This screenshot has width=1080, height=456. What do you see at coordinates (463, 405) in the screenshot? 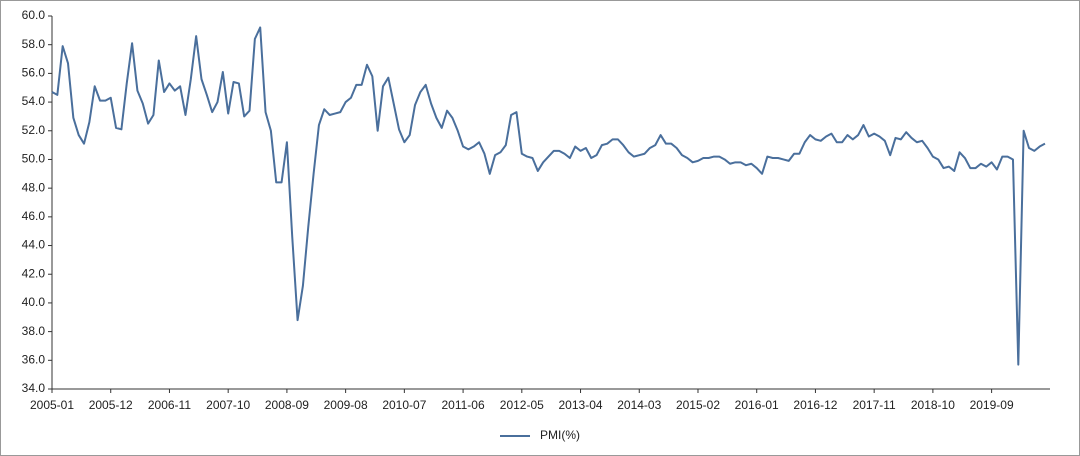
I see `x-tick-label: 2011-06` at bounding box center [463, 405].